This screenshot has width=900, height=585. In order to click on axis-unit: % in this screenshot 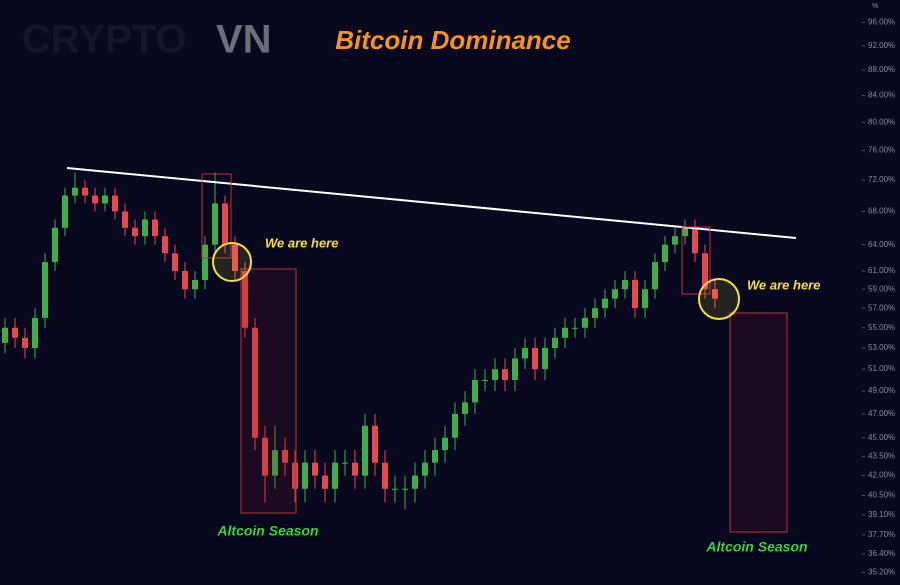, I will do `click(875, 6)`.